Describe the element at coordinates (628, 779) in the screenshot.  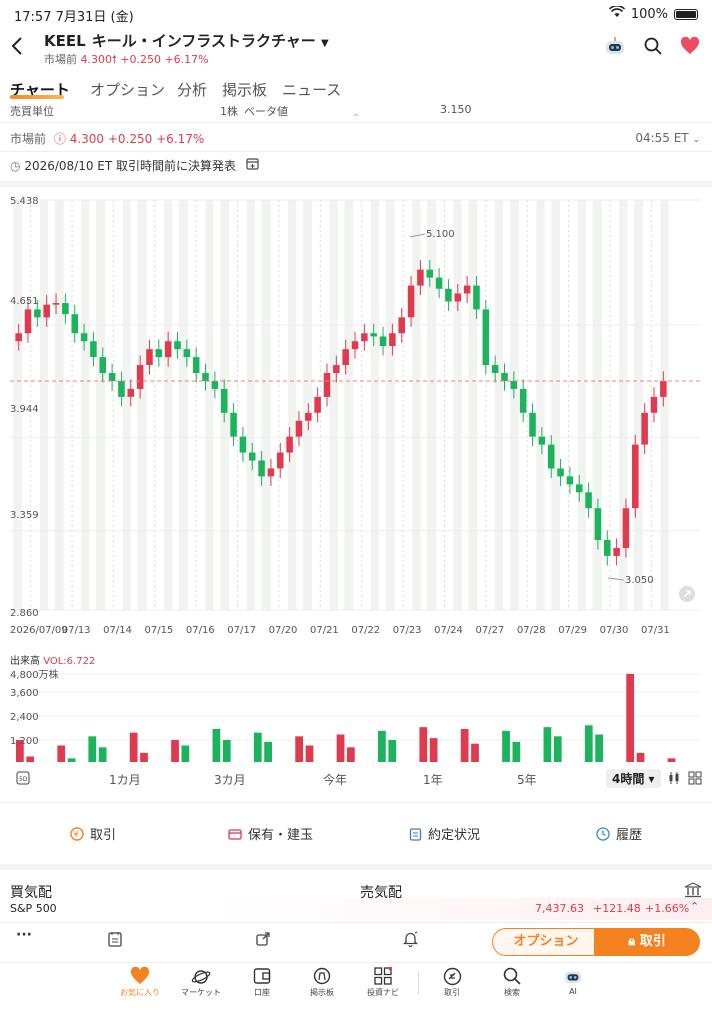
I see `interval-label: 4時間` at that location.